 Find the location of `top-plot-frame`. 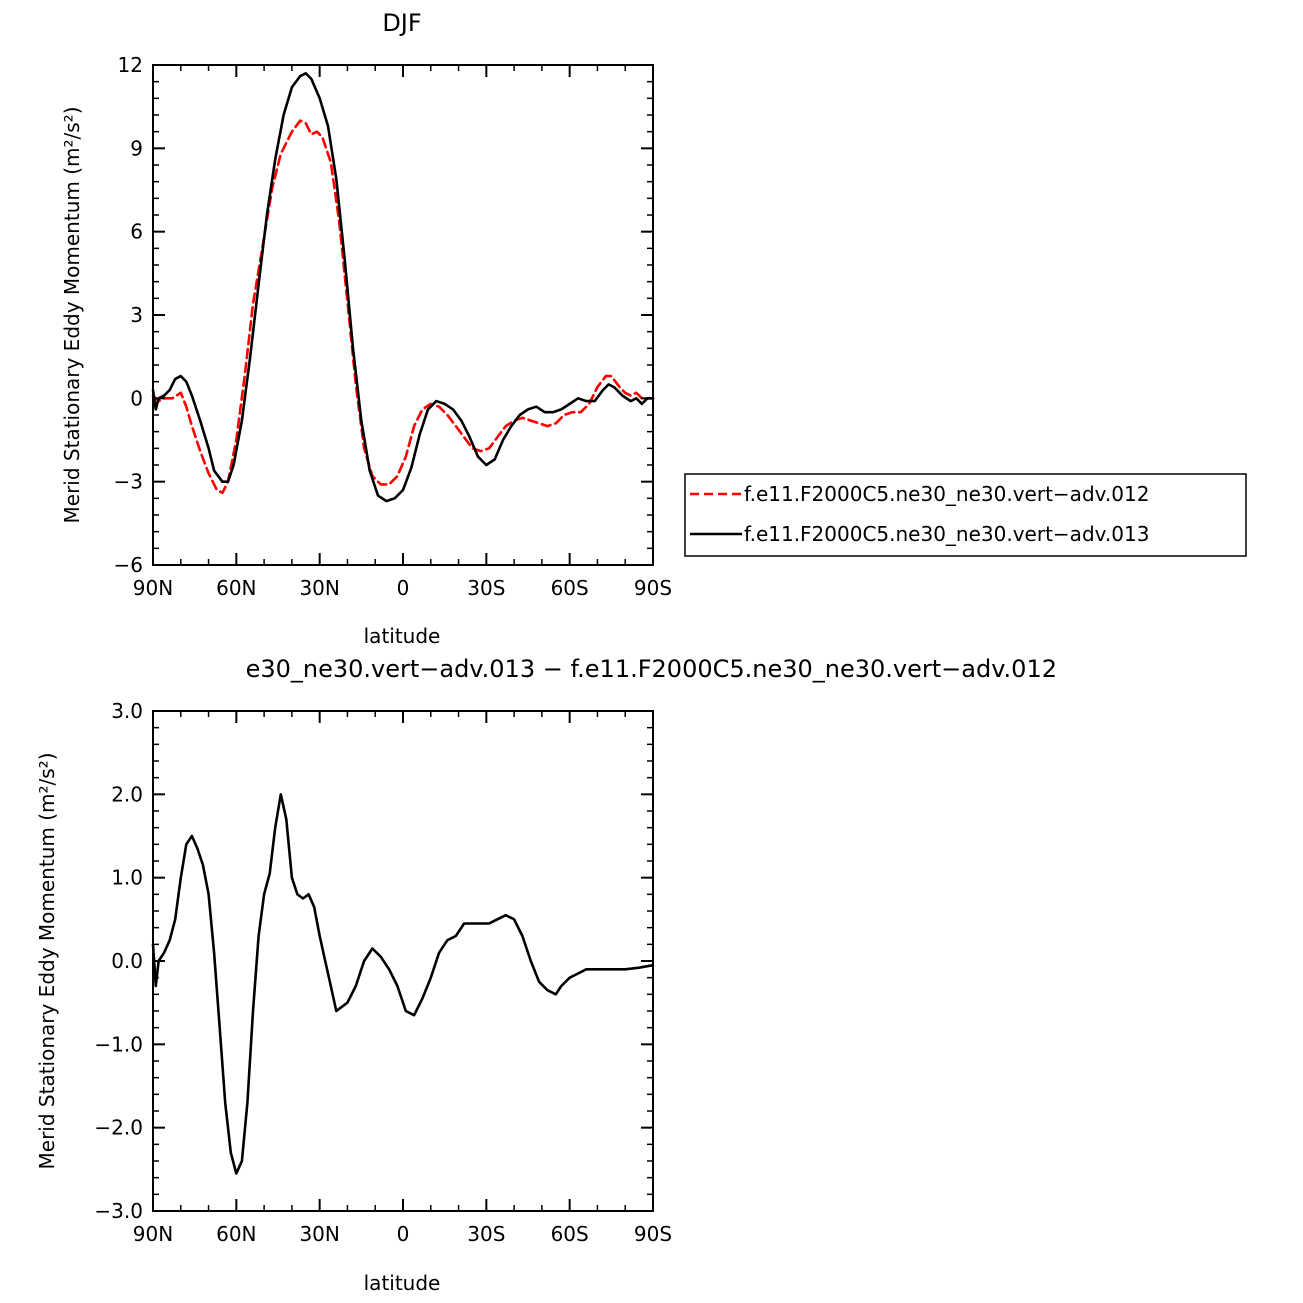

top-plot-frame is located at coordinates (403, 315).